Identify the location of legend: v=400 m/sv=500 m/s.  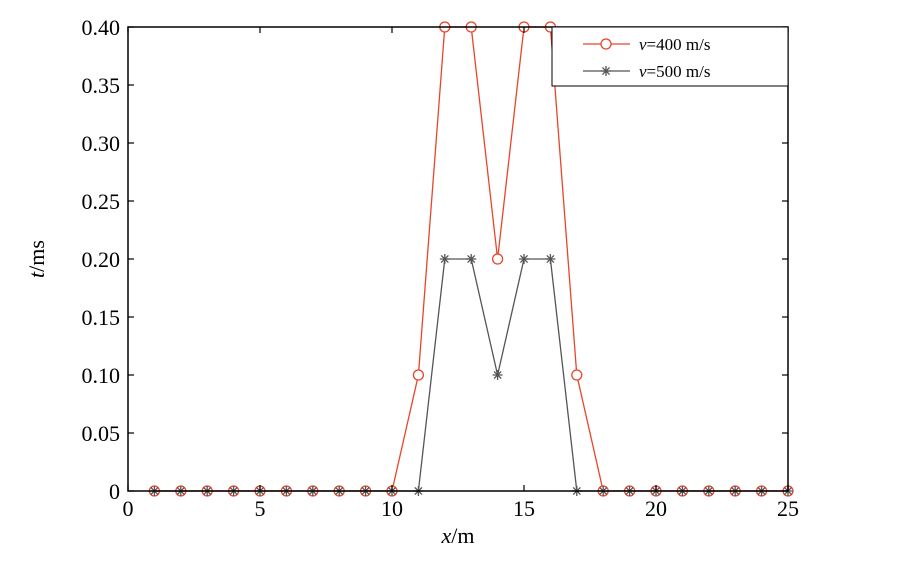
(670, 56).